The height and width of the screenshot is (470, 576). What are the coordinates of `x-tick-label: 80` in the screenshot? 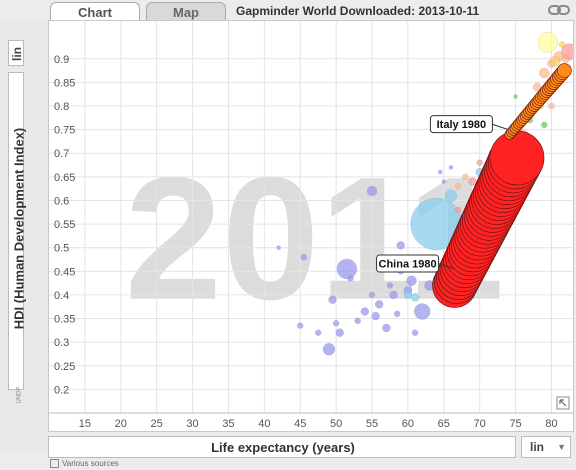 It's located at (551, 424).